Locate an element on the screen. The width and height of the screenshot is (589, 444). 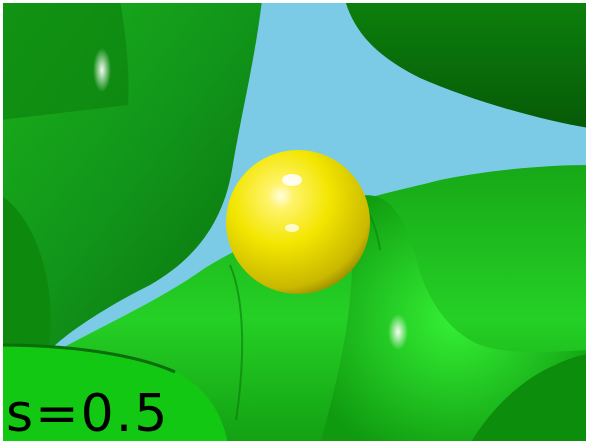
surface-lobe-top-right is located at coordinates (467, 64).